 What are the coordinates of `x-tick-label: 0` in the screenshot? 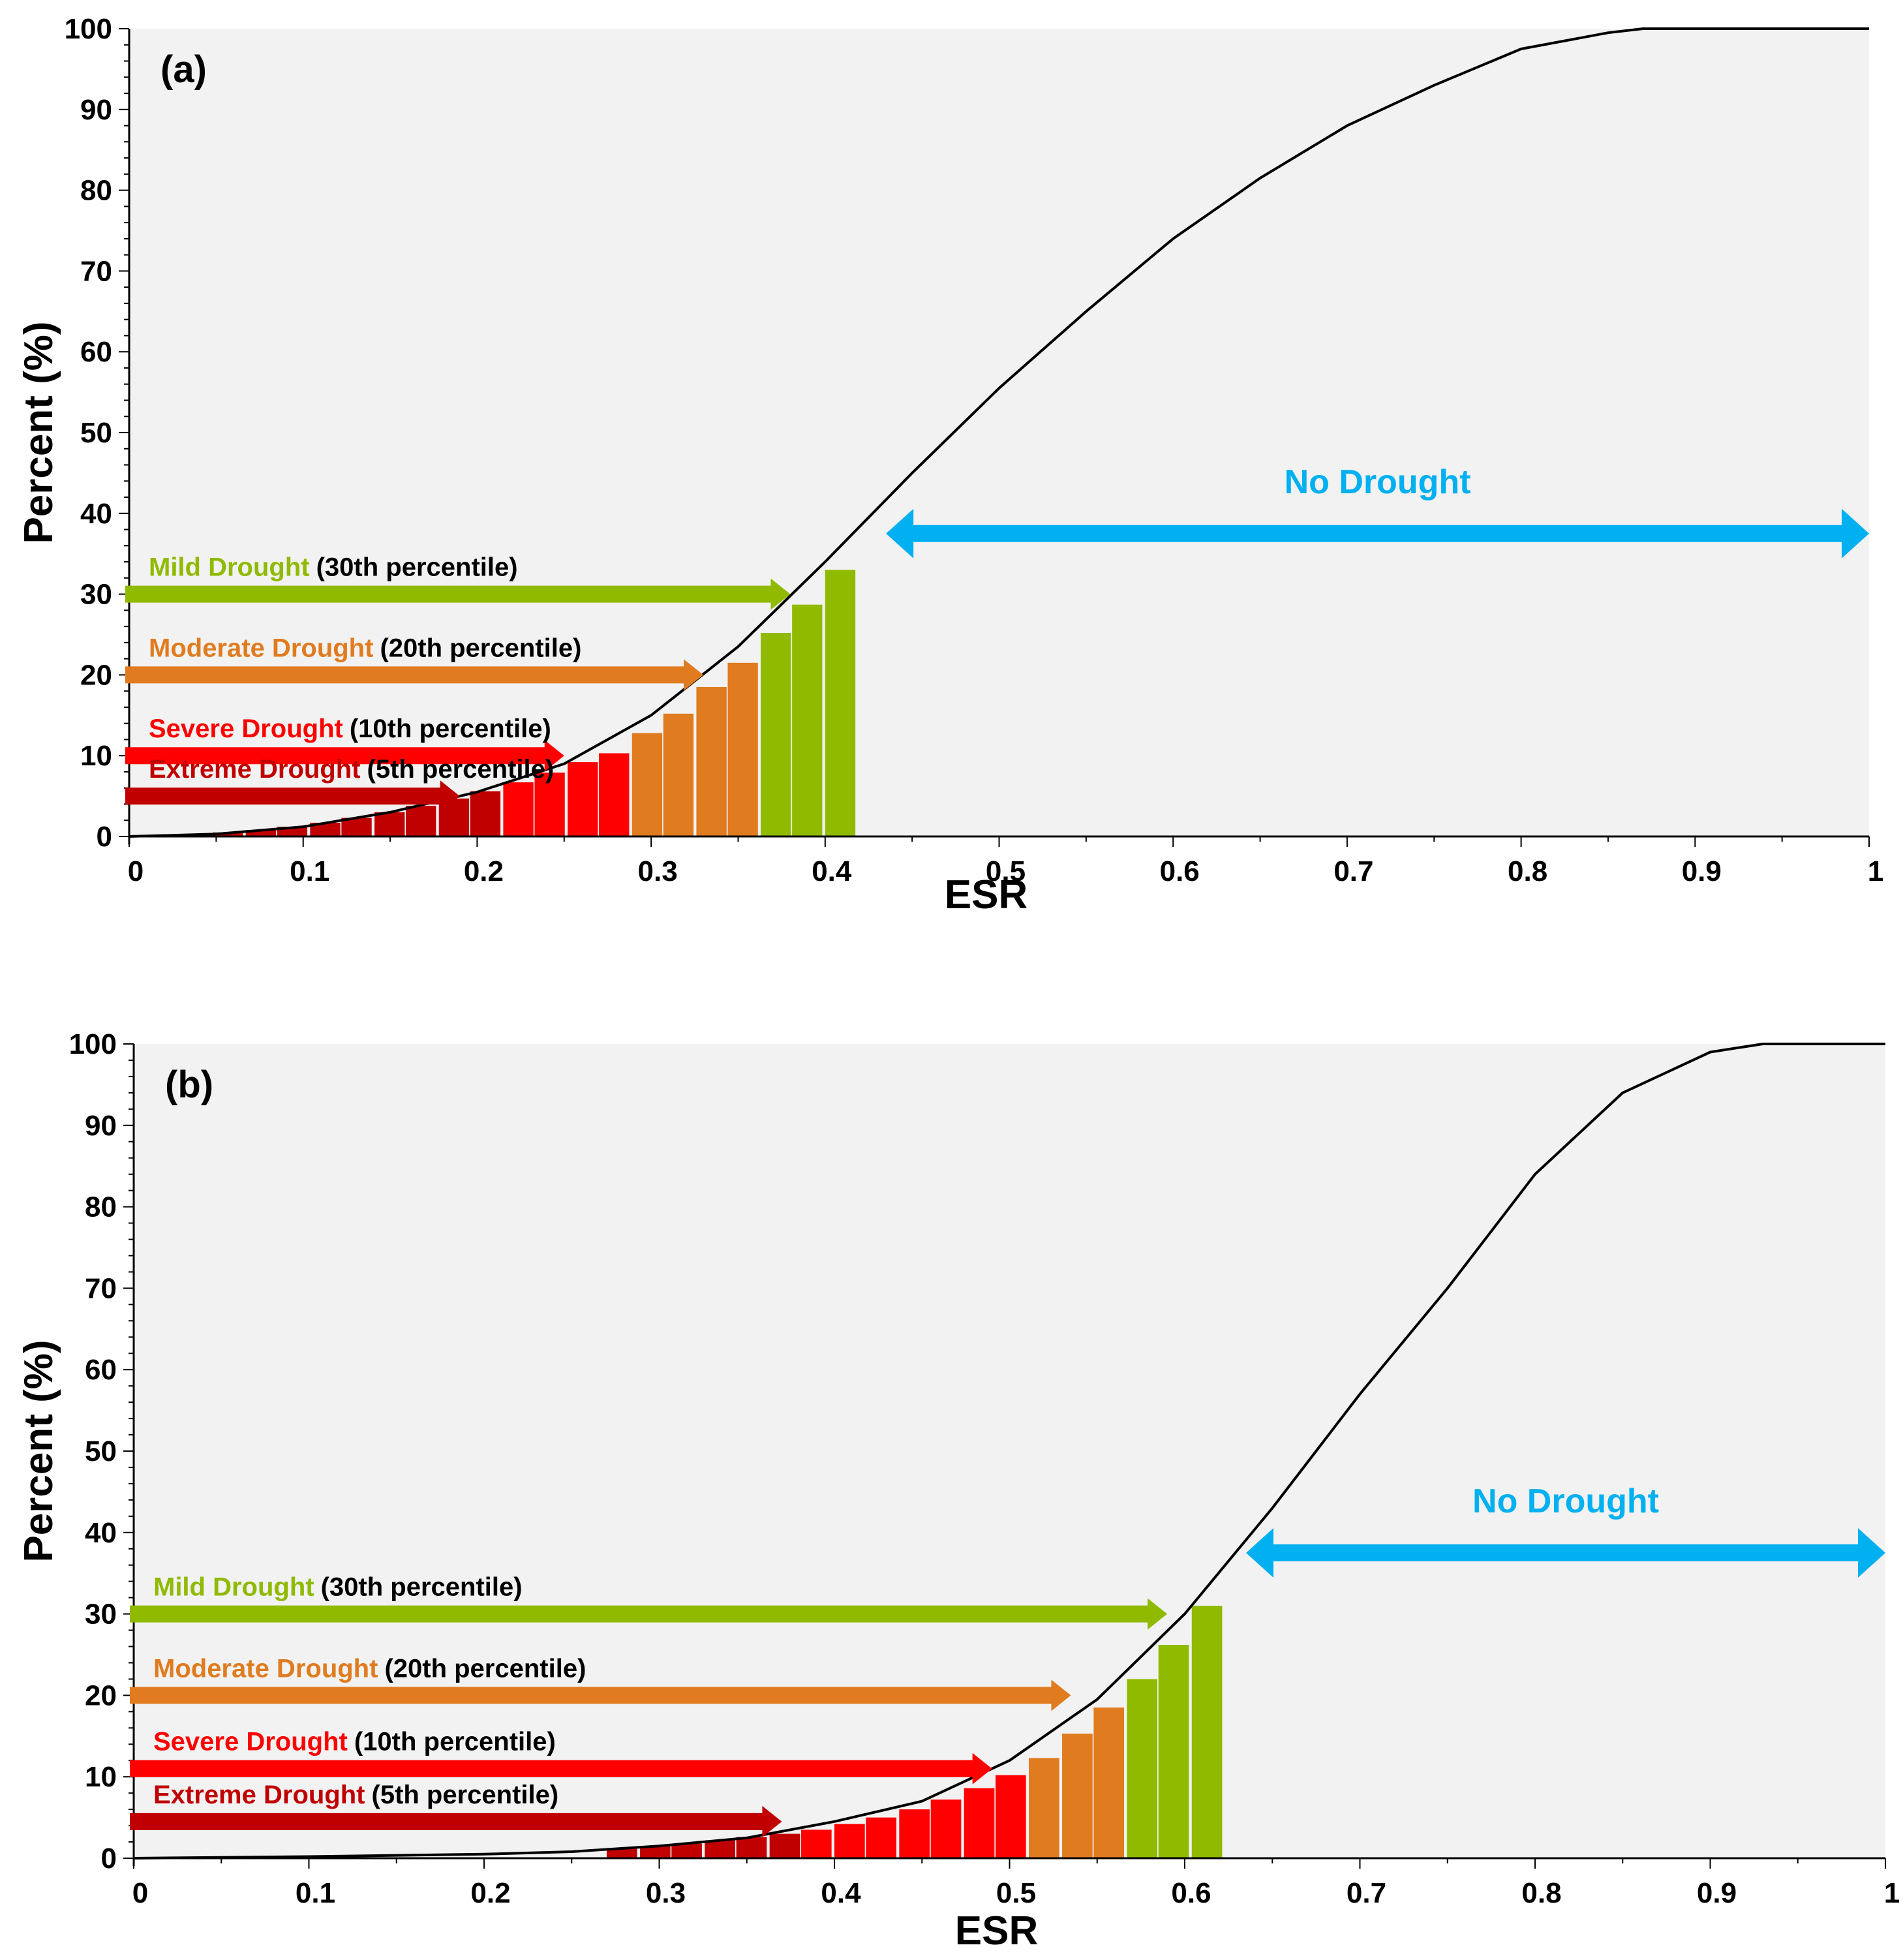 It's located at (136, 871).